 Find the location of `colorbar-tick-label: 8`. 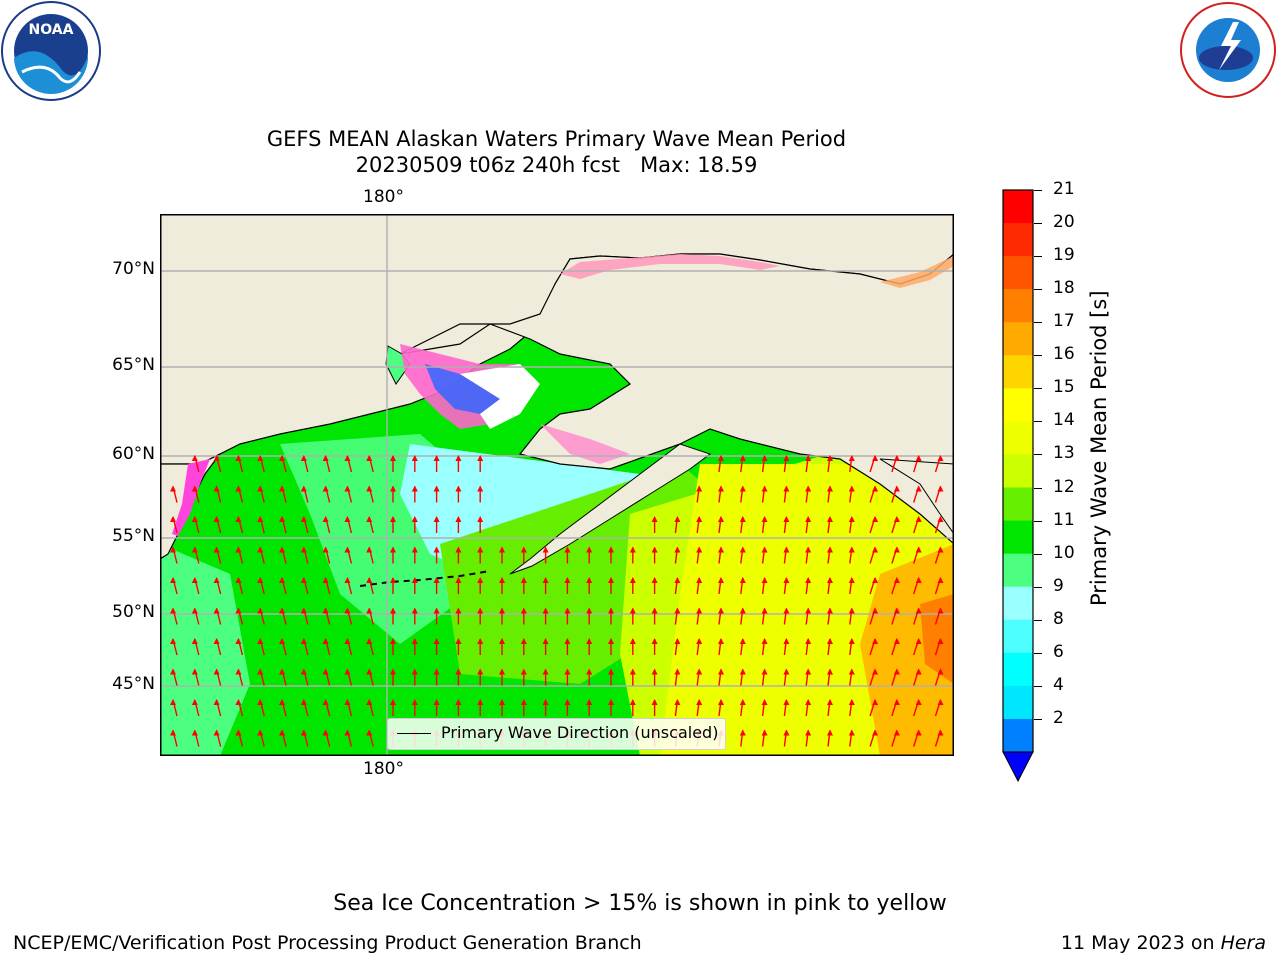

colorbar-tick-label: 8 is located at coordinates (1058, 618).